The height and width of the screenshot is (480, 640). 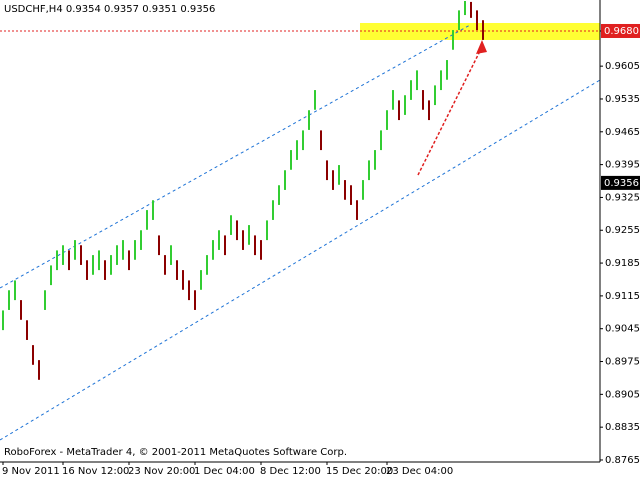 I want to click on trend-arrow, so click(x=450, y=111).